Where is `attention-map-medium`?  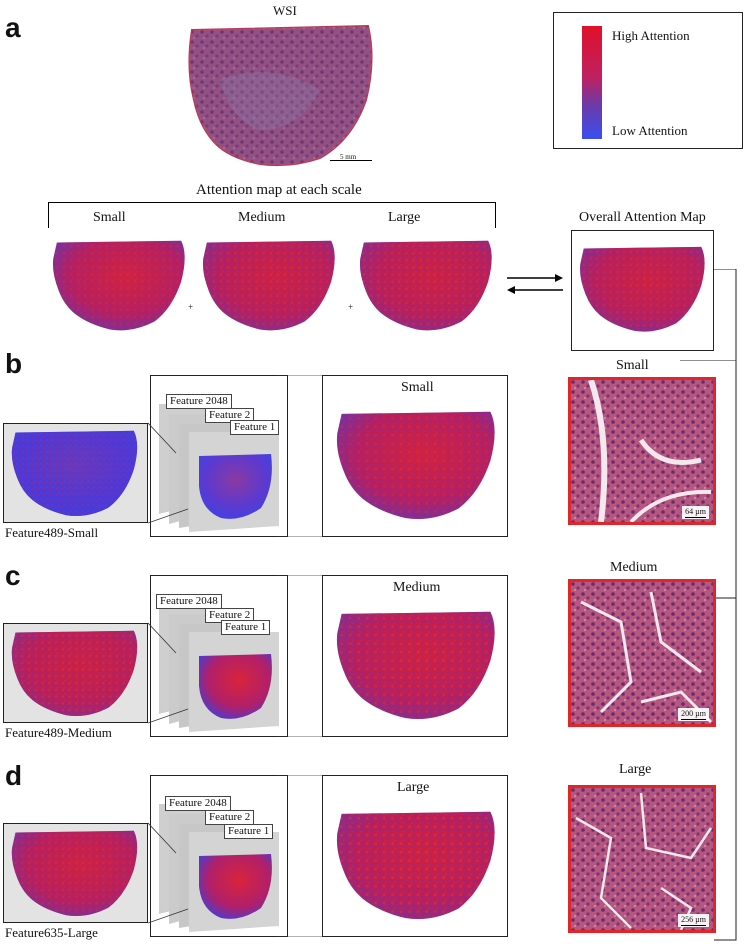 attention-map-medium is located at coordinates (269, 286).